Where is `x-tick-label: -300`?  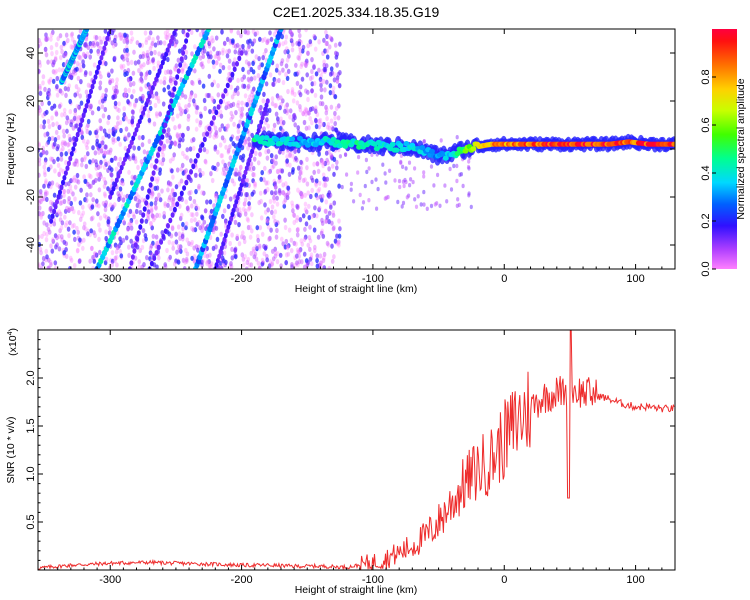 x-tick-label: -300 is located at coordinates (110, 279).